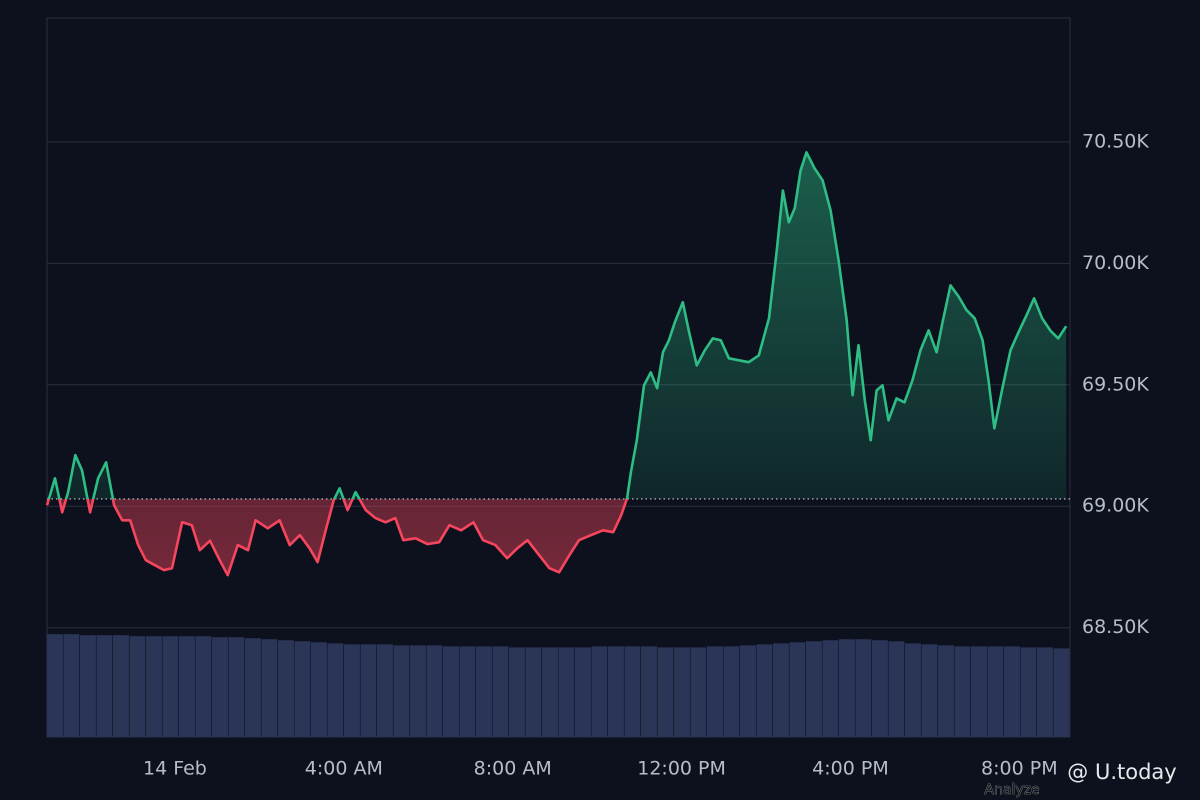 This screenshot has width=1200, height=800. I want to click on x-tick-label: 8:00 AM, so click(513, 769).